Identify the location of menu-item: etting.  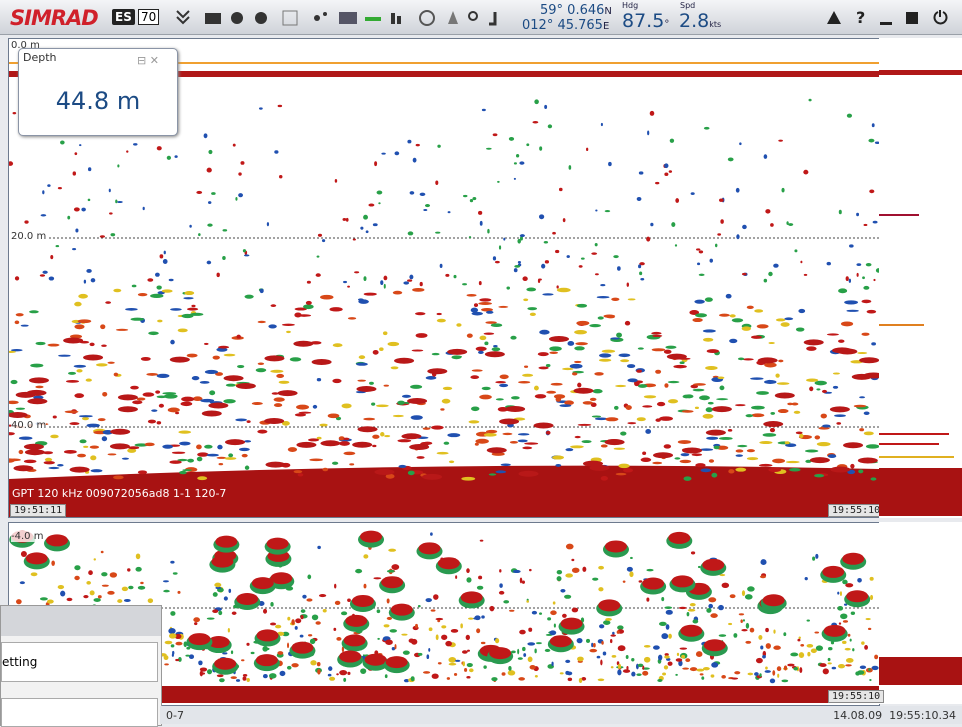
(79, 662).